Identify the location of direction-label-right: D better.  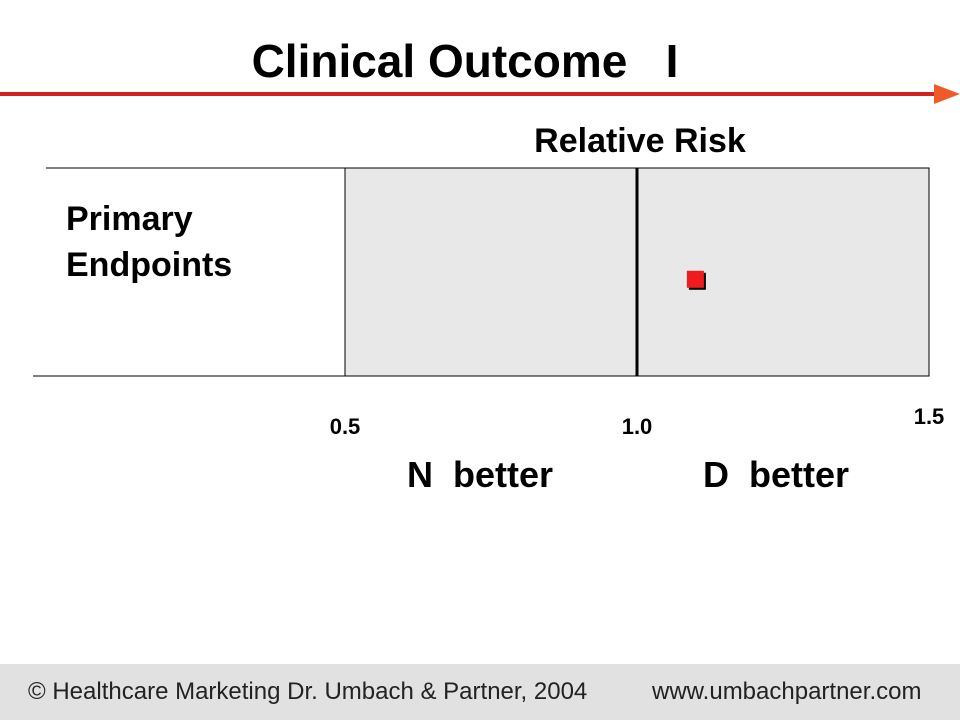
(776, 474).